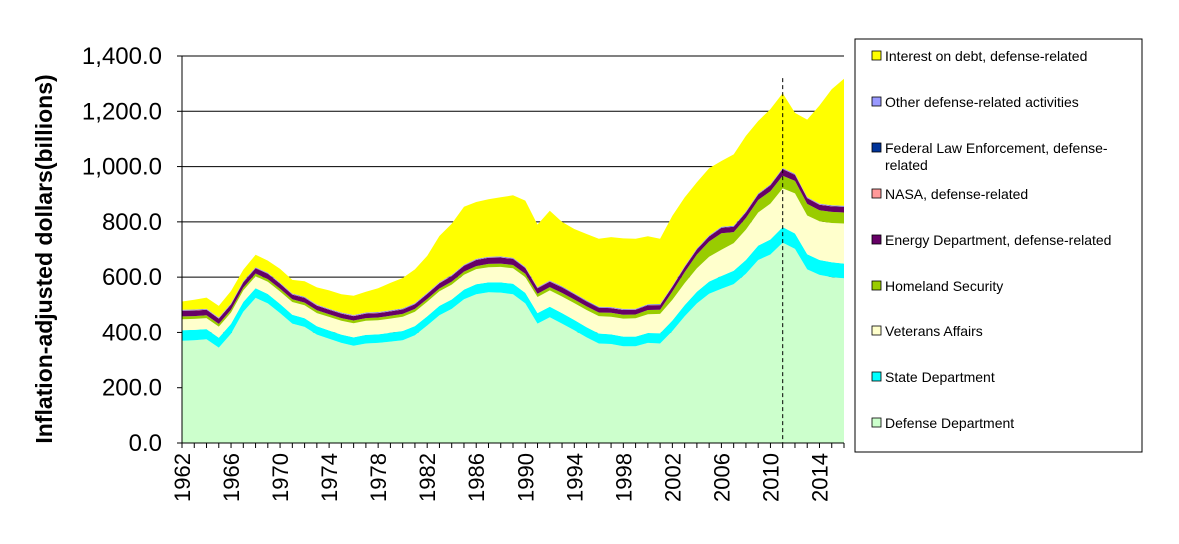 Image resolution: width=1179 pixels, height=544 pixels. Describe the element at coordinates (876, 285) in the screenshot. I see `legend-swatch-homeland-security` at that location.